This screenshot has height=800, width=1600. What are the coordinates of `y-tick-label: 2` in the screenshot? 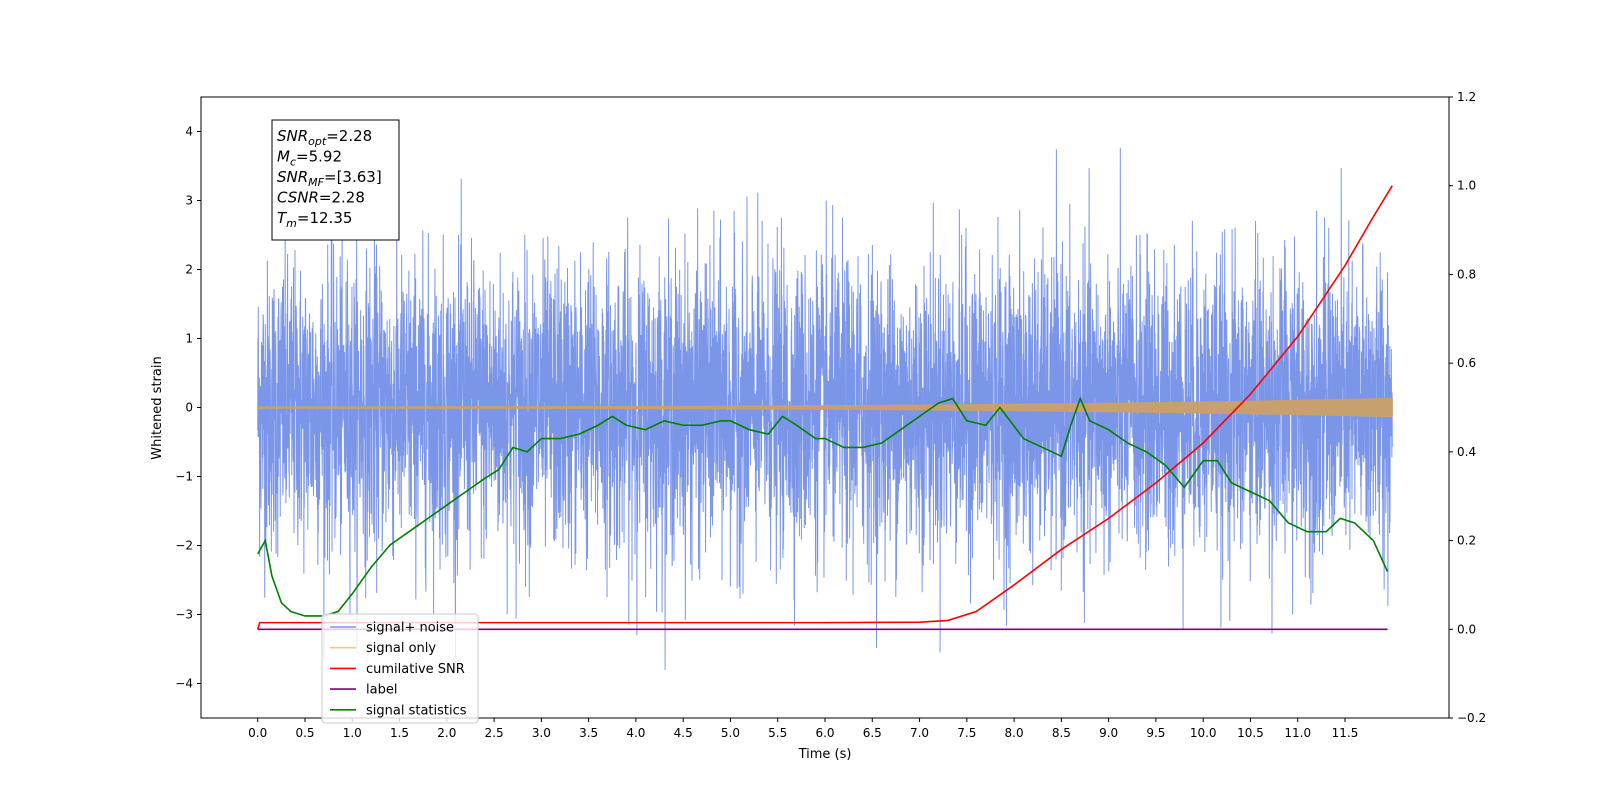 It's located at (189, 270).